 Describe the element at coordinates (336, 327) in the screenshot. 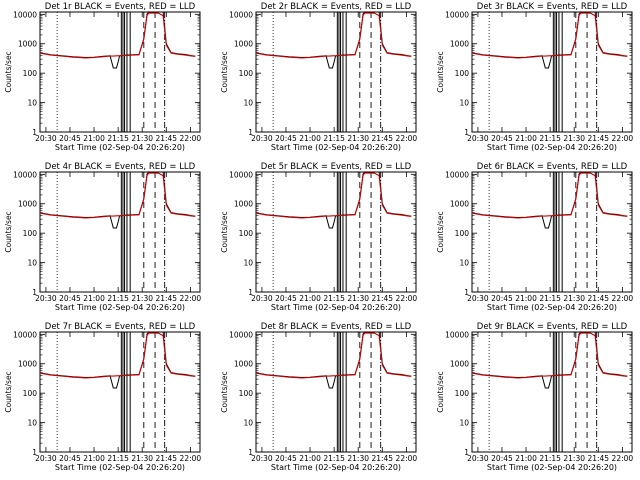

I see `panel-title: Det 8r BLACK = Events, RED = LLD` at that location.